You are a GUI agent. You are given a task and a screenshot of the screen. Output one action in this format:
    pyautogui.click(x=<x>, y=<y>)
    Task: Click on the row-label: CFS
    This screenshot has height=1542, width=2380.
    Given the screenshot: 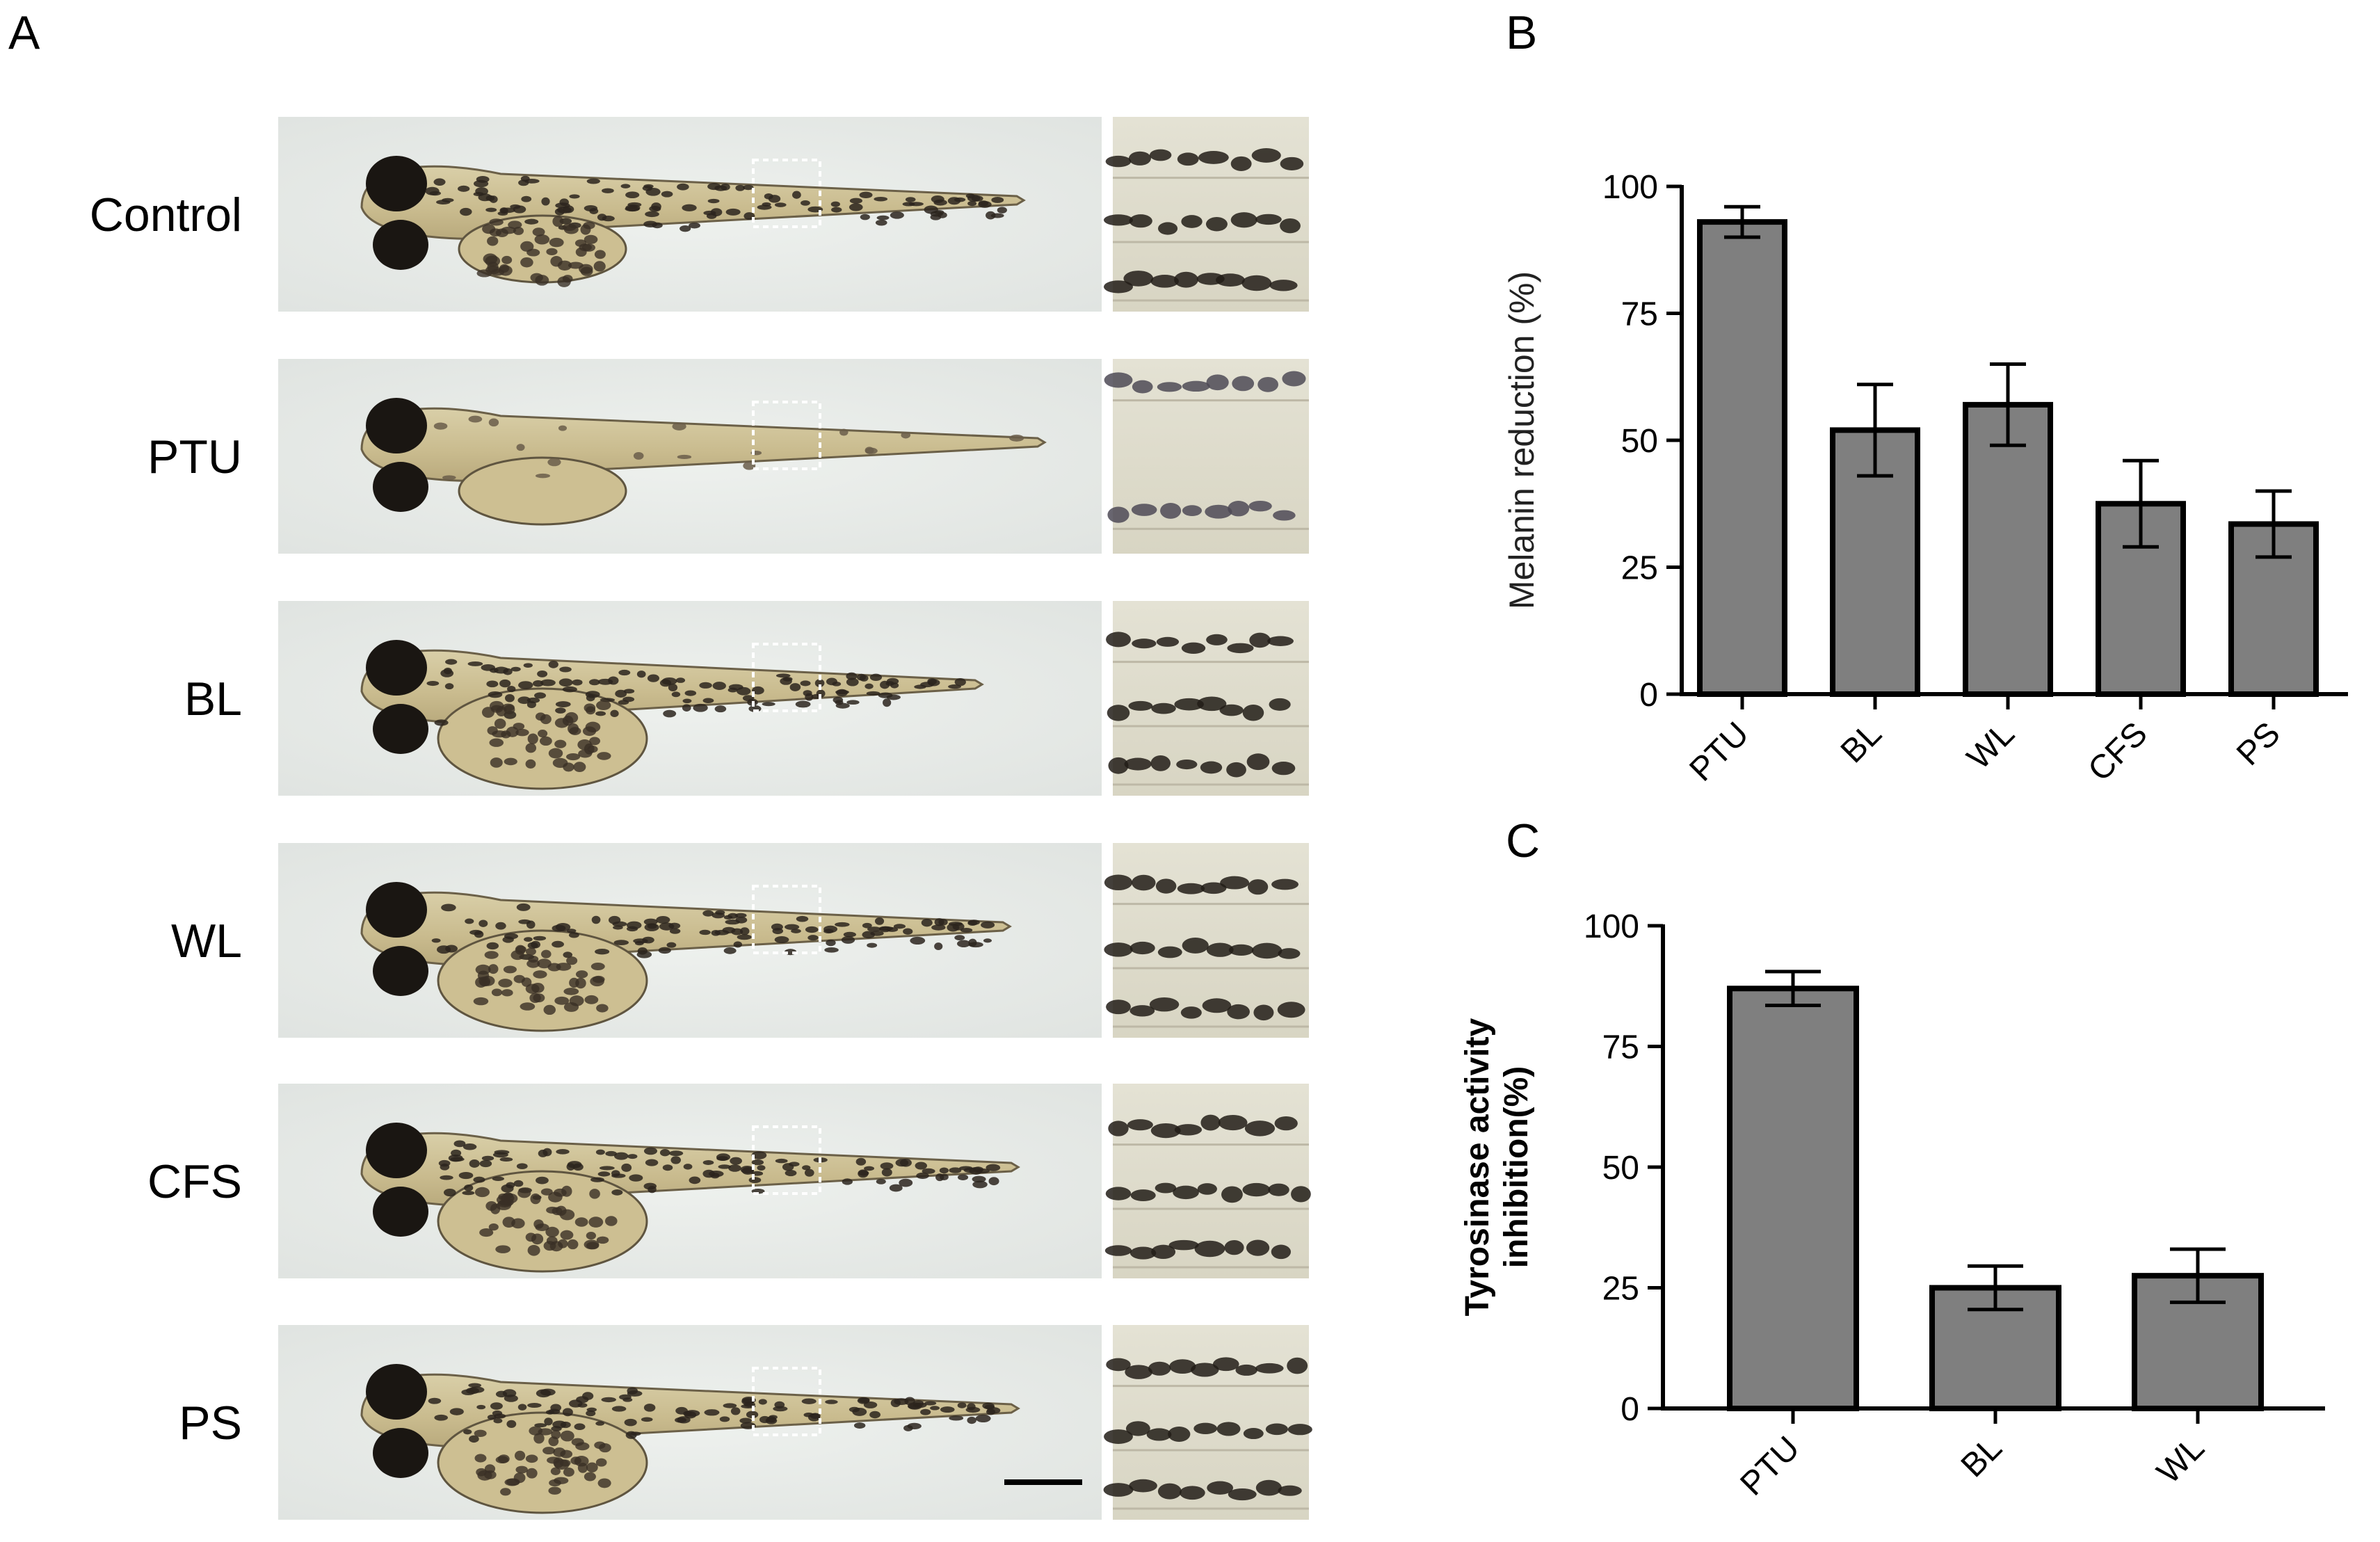 What is the action you would take?
    pyautogui.click(x=194, y=1181)
    